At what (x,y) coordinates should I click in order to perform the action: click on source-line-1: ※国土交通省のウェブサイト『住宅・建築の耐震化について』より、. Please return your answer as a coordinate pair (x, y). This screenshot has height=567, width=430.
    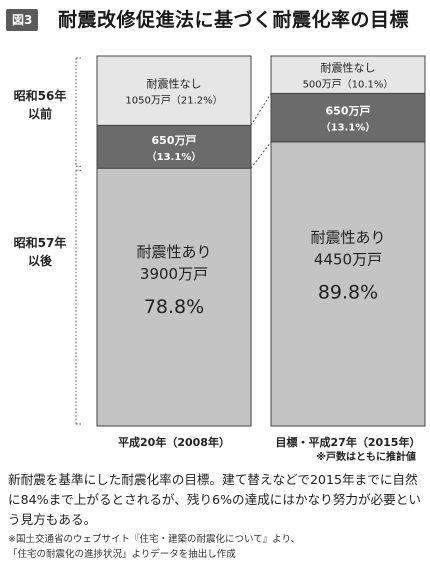
    Looking at the image, I should click on (154, 539).